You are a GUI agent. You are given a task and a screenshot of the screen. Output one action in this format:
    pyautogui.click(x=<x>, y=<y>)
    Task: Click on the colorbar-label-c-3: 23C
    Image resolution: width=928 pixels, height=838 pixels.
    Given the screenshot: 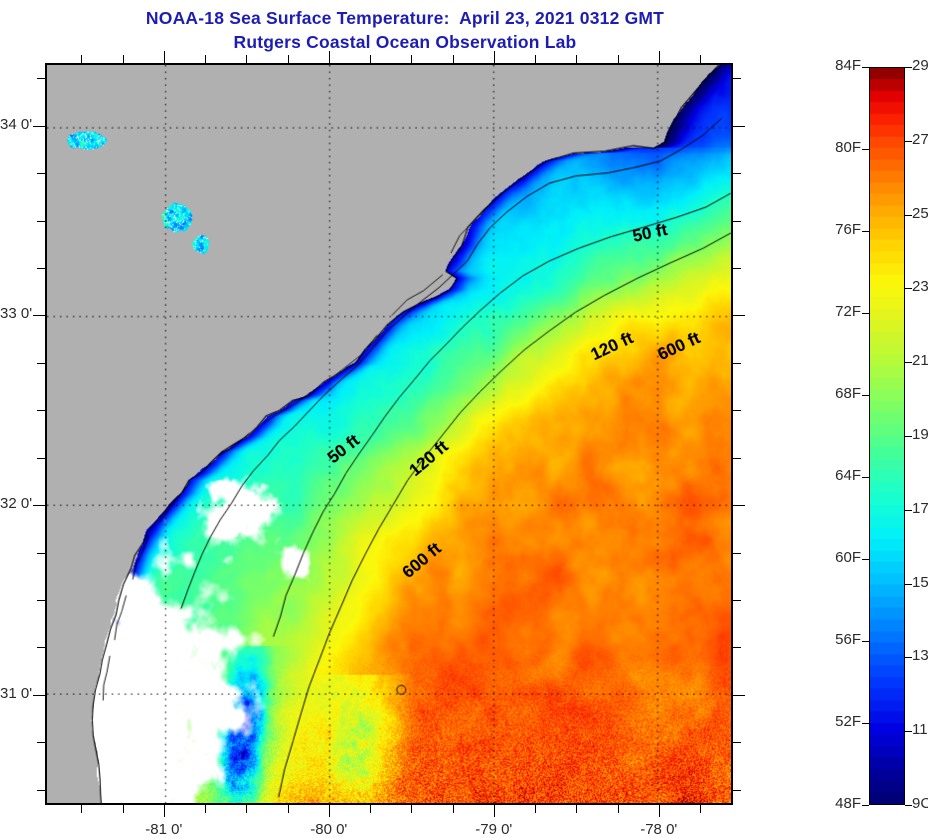 What is the action you would take?
    pyautogui.click(x=920, y=287)
    